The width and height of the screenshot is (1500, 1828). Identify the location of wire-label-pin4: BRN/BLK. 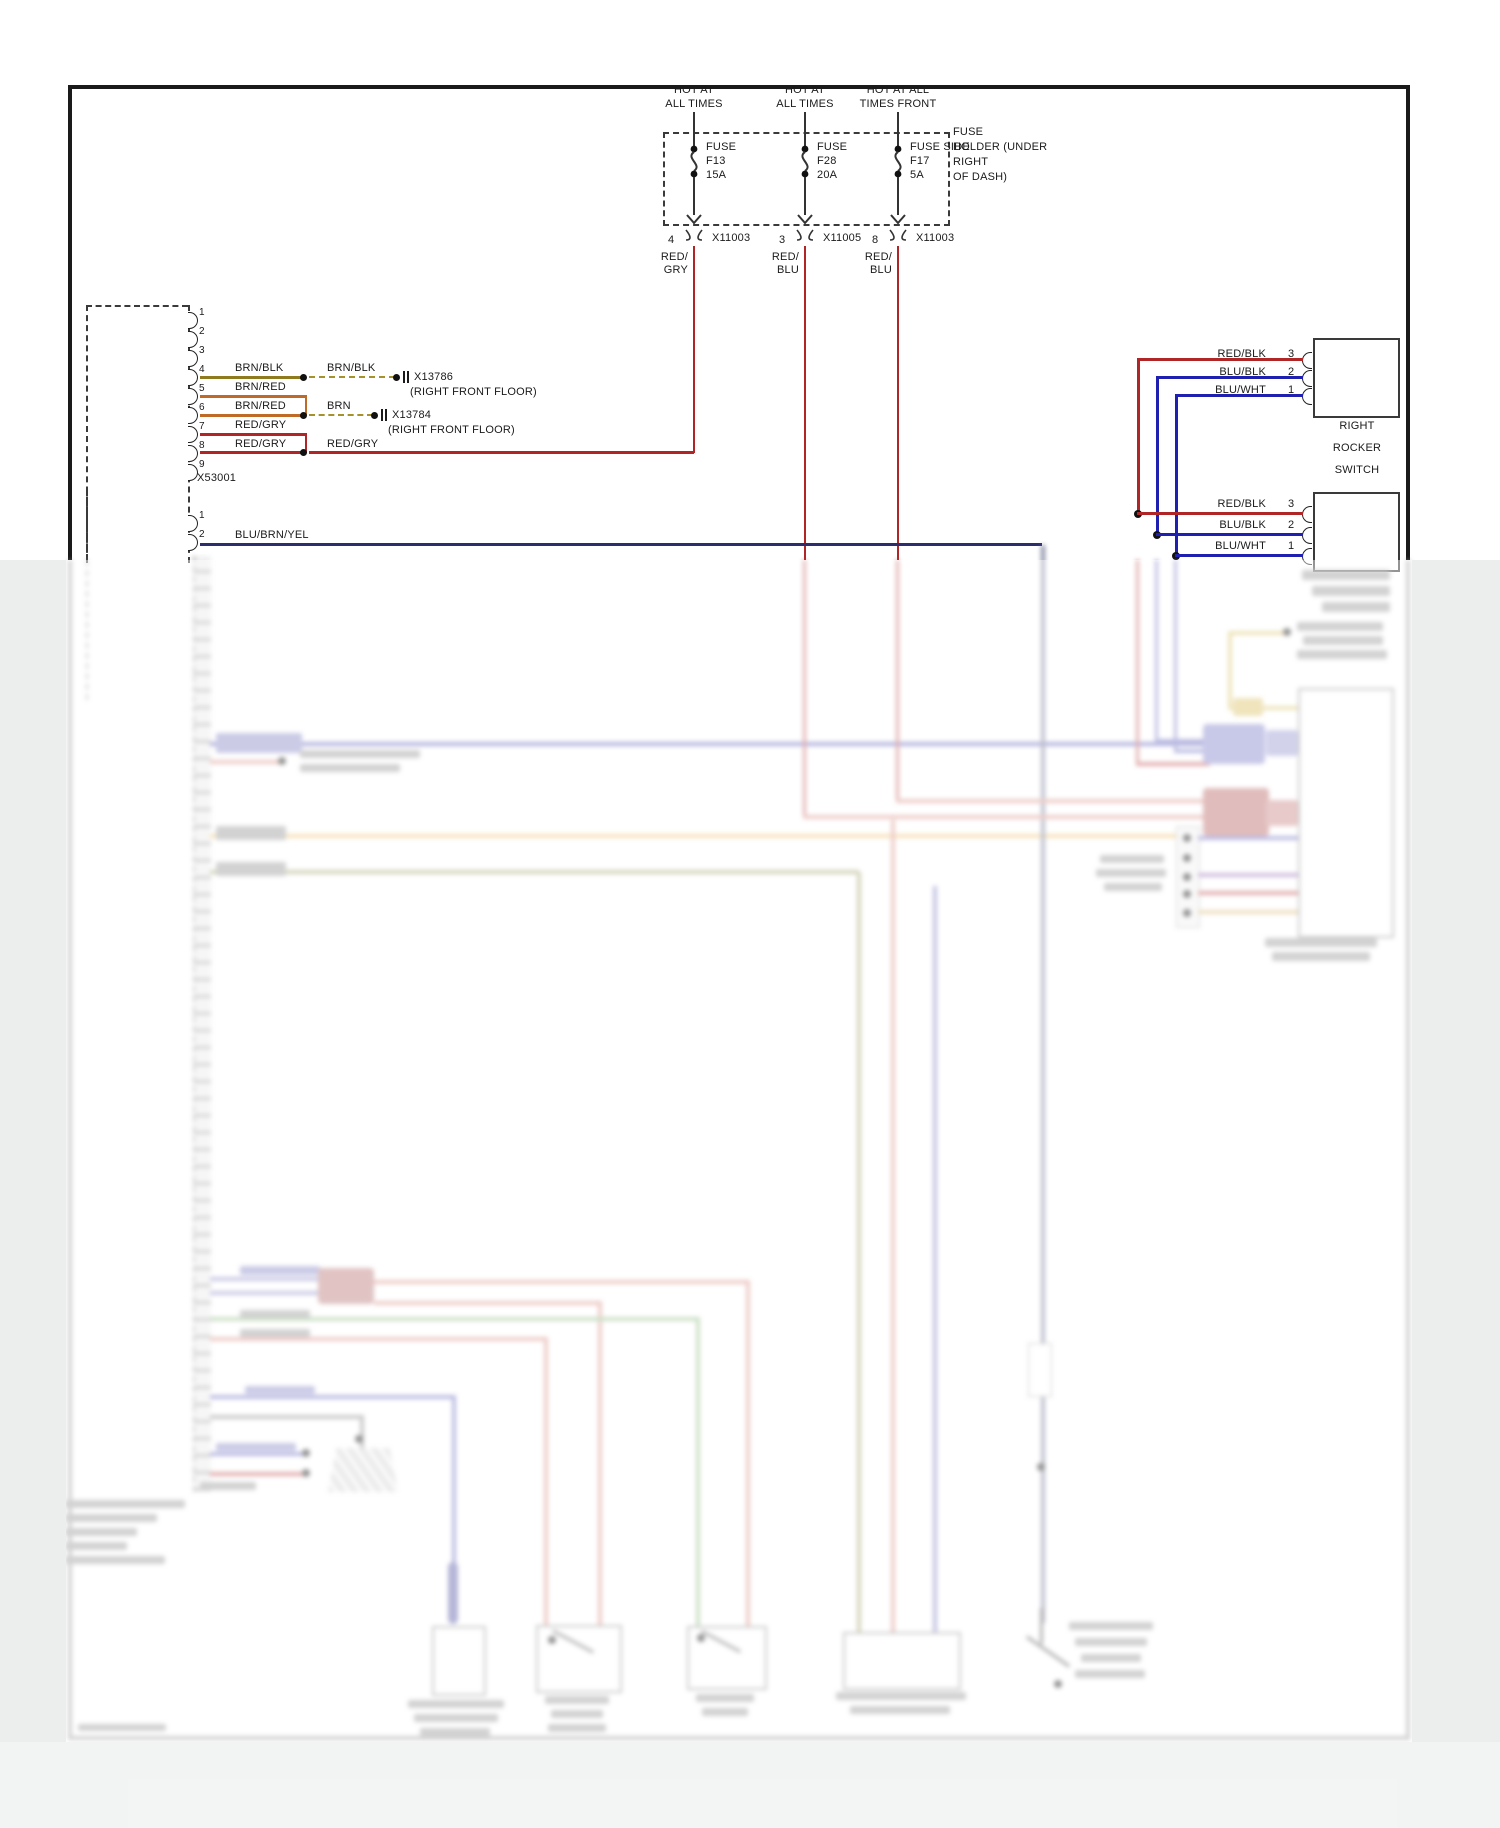
(259, 368).